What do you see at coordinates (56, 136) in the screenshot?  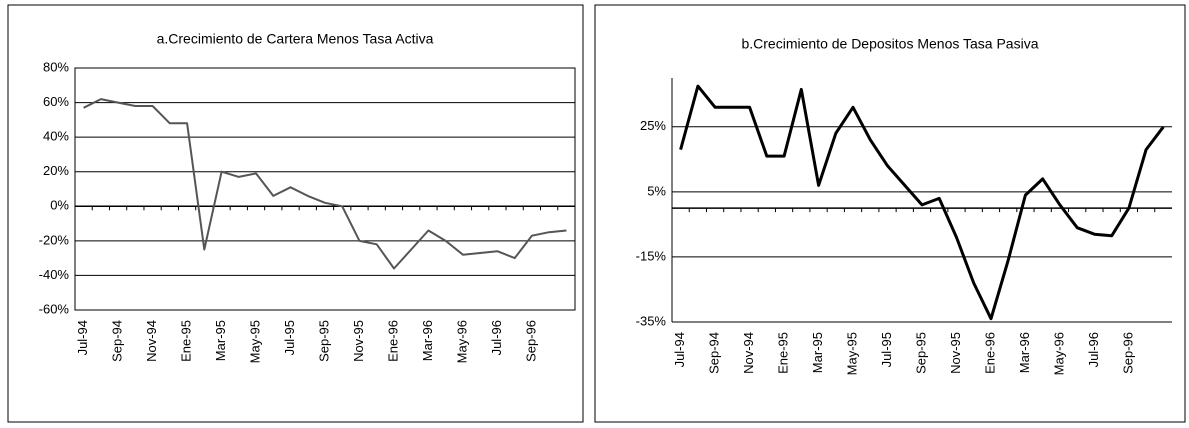 I see `y-tick-label: 40%` at bounding box center [56, 136].